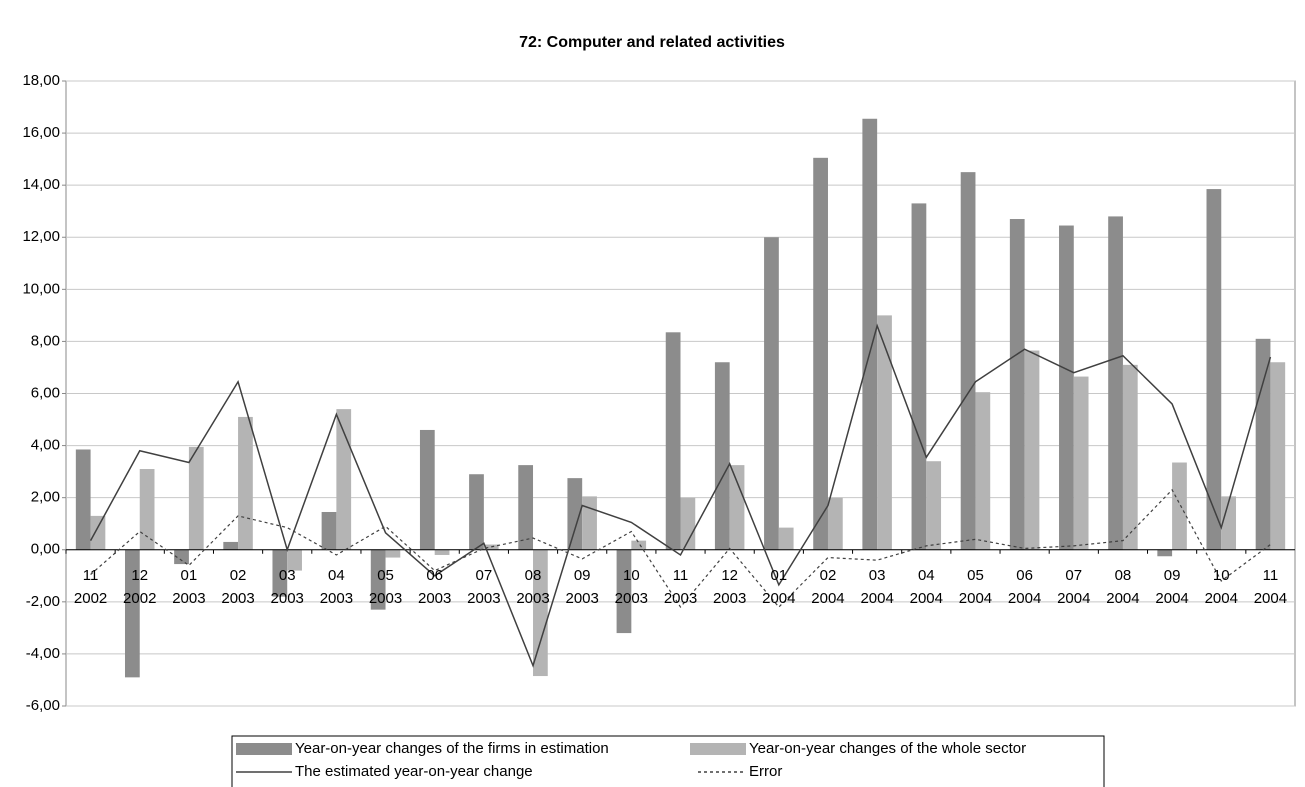  What do you see at coordinates (45, 392) in the screenshot?
I see `y-tick-label: 6,00` at bounding box center [45, 392].